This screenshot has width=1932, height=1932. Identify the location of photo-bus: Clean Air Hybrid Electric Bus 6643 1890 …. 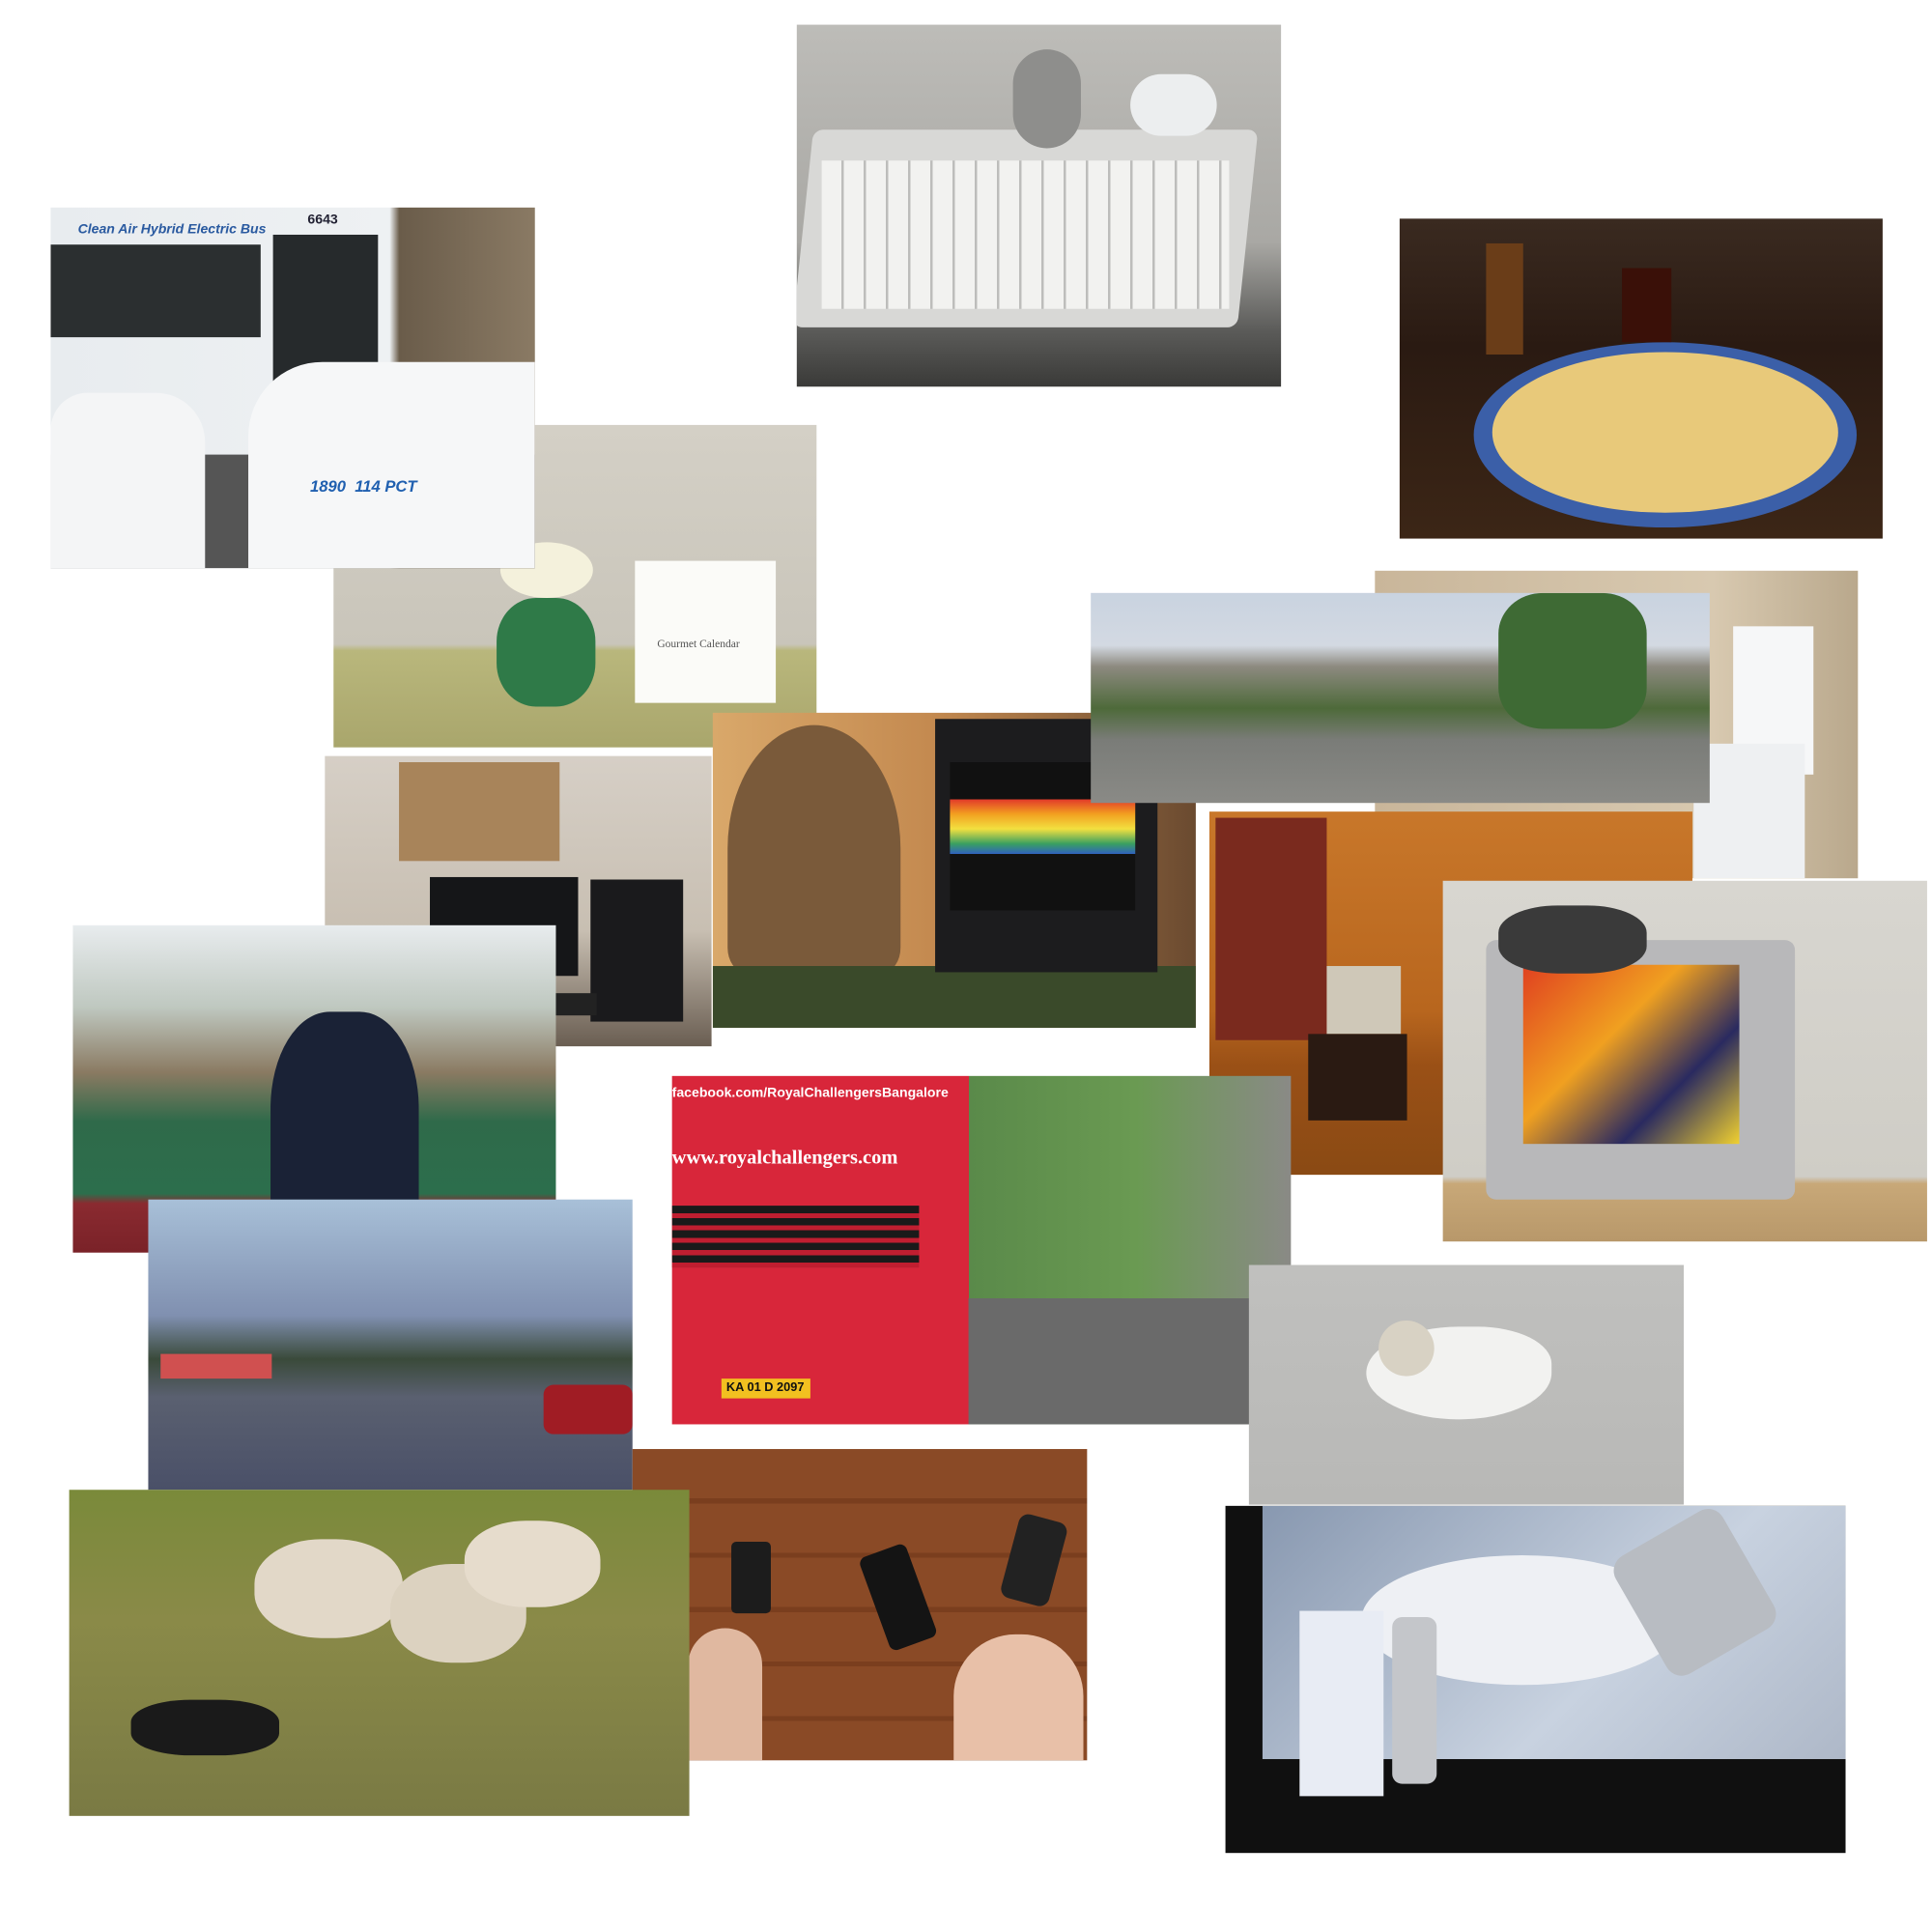
(292, 388).